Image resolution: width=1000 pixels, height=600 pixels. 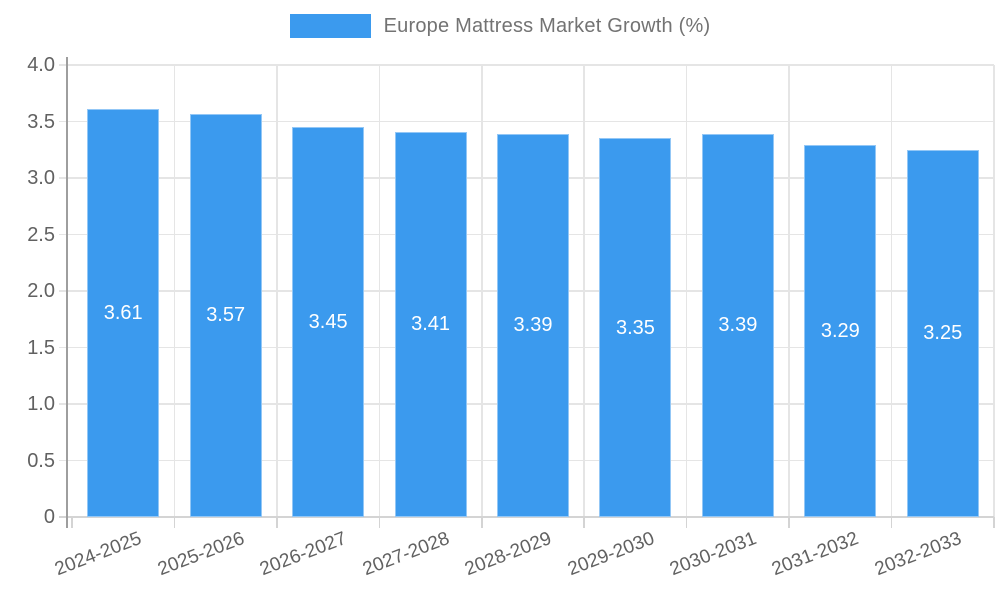 What do you see at coordinates (49, 517) in the screenshot?
I see `y-axis-tick-label: 0` at bounding box center [49, 517].